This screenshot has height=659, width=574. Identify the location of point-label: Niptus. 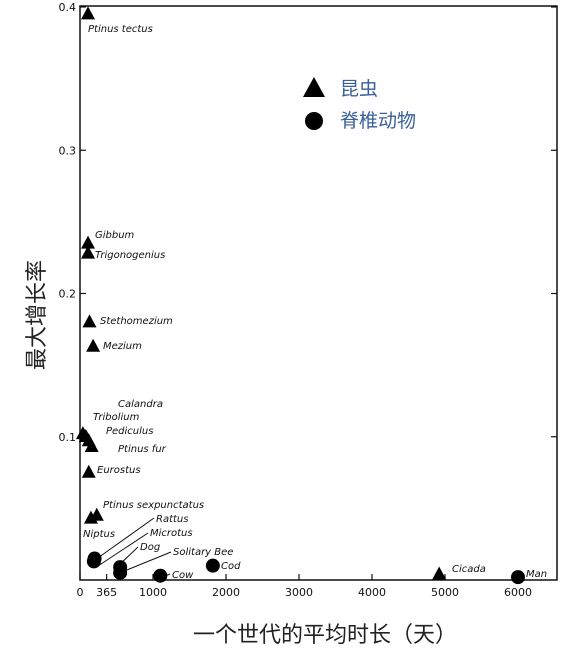
(99, 534).